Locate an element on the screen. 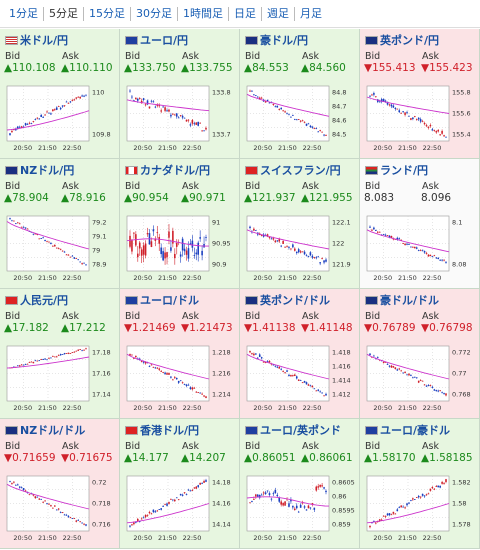 Image resolution: width=480 pixels, height=550 pixels. tab-5: 1時間足 is located at coordinates (203, 13).